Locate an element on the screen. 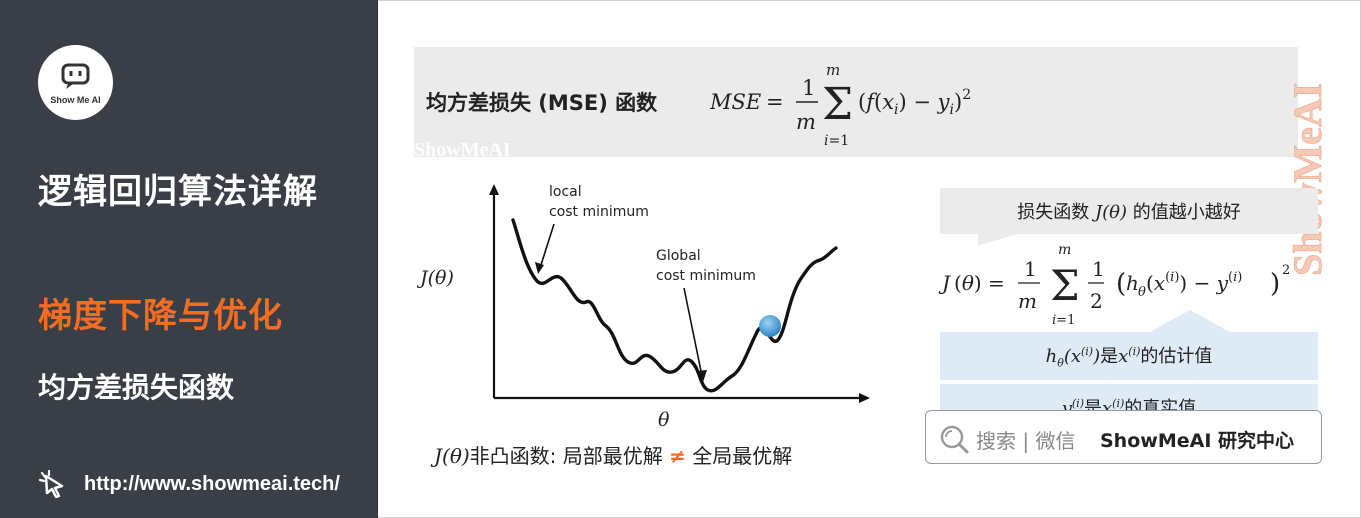 This screenshot has width=1361, height=518. estimate-mid: 是 is located at coordinates (1109, 356).